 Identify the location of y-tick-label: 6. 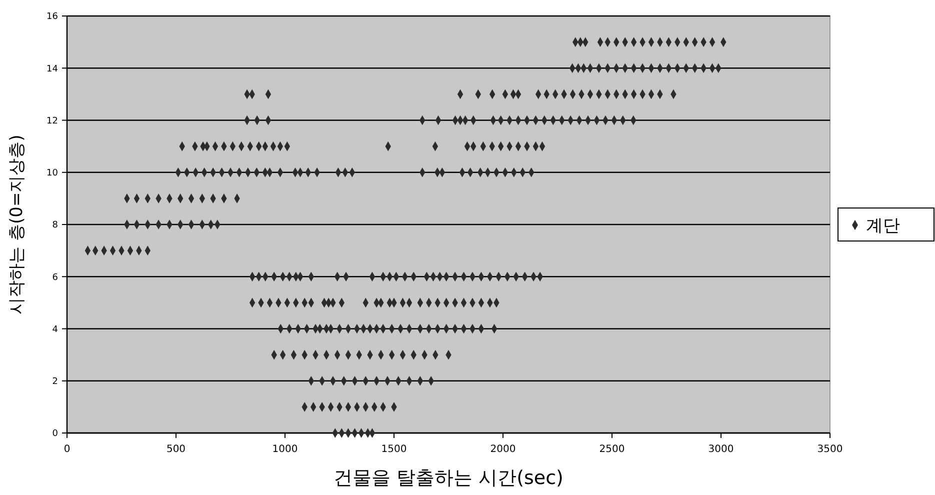
(55, 277).